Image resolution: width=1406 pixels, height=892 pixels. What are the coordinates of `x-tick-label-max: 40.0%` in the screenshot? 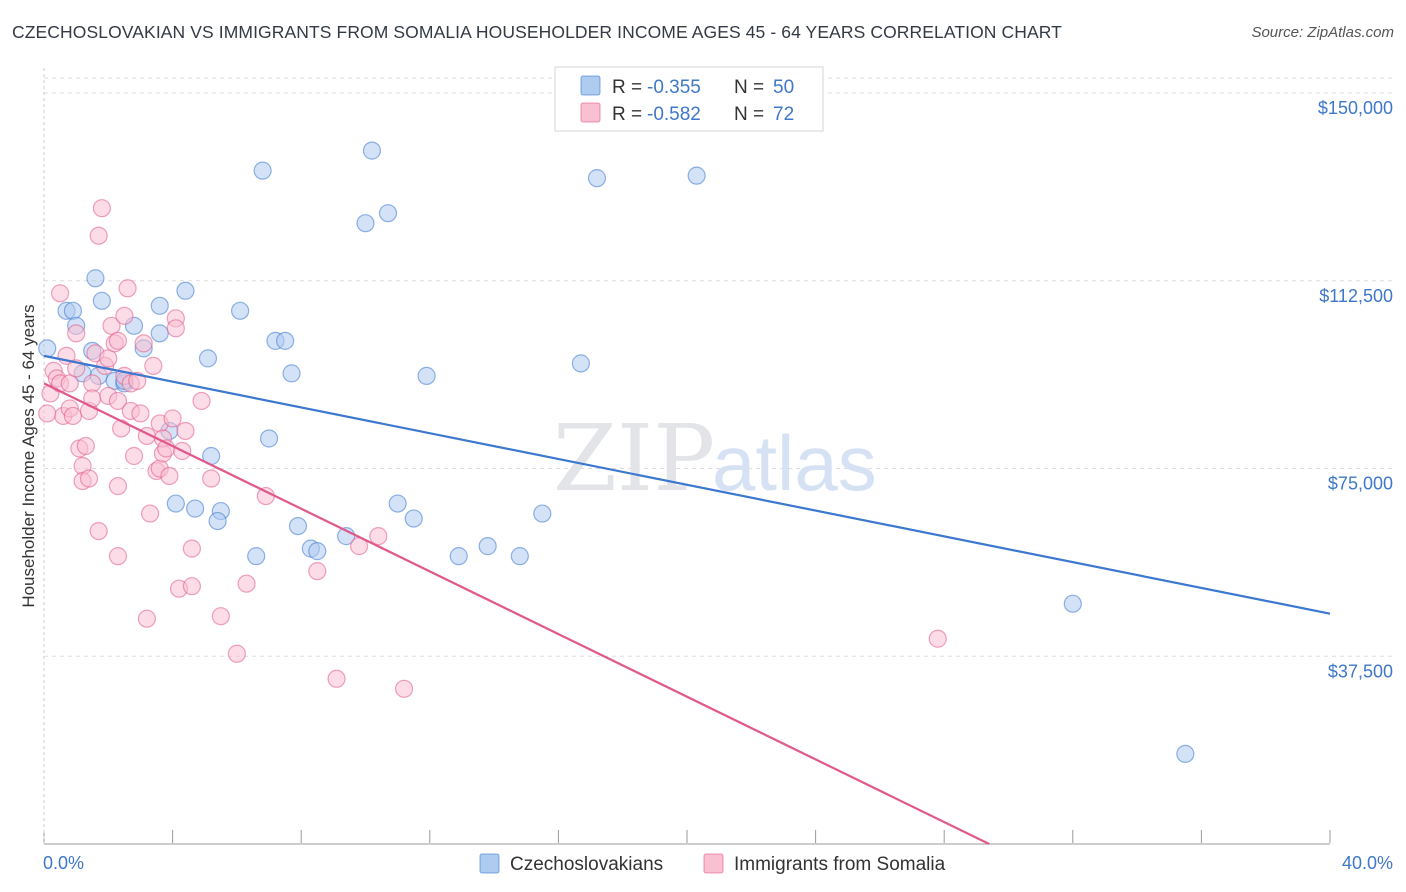 It's located at (1367, 863).